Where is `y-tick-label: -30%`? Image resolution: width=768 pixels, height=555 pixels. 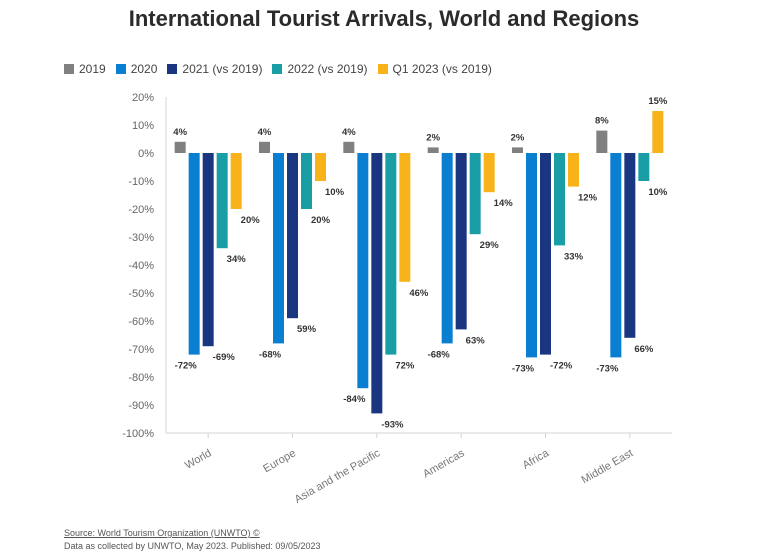 y-tick-label: -30% is located at coordinates (141, 238).